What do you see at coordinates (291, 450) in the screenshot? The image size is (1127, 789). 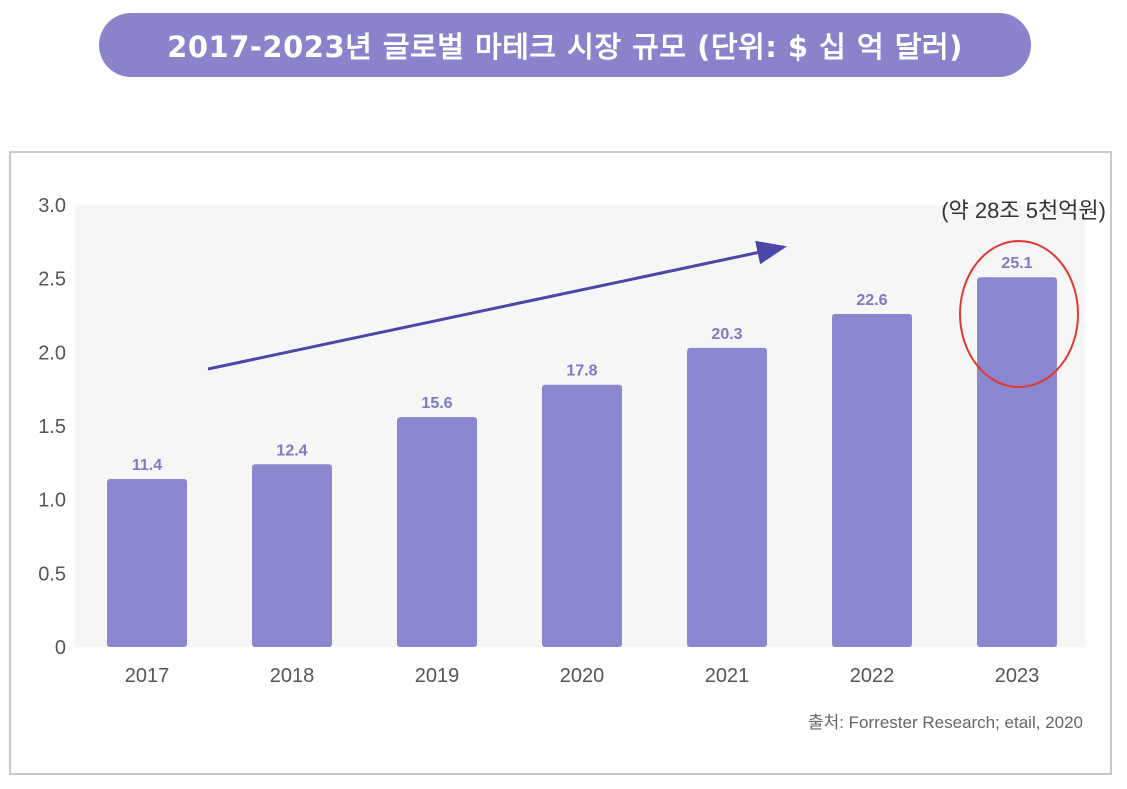 I see `value-label-2018: 12.4` at bounding box center [291, 450].